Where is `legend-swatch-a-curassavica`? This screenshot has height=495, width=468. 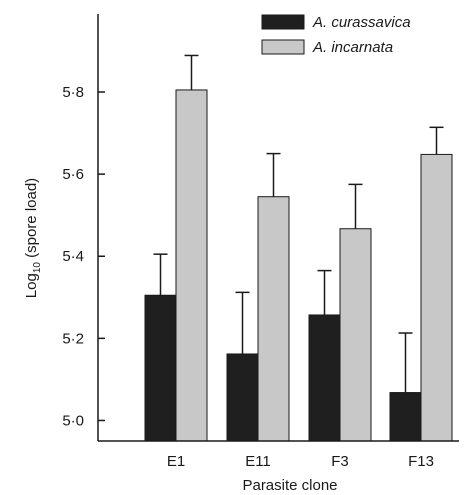 legend-swatch-a-curassavica is located at coordinates (283, 22).